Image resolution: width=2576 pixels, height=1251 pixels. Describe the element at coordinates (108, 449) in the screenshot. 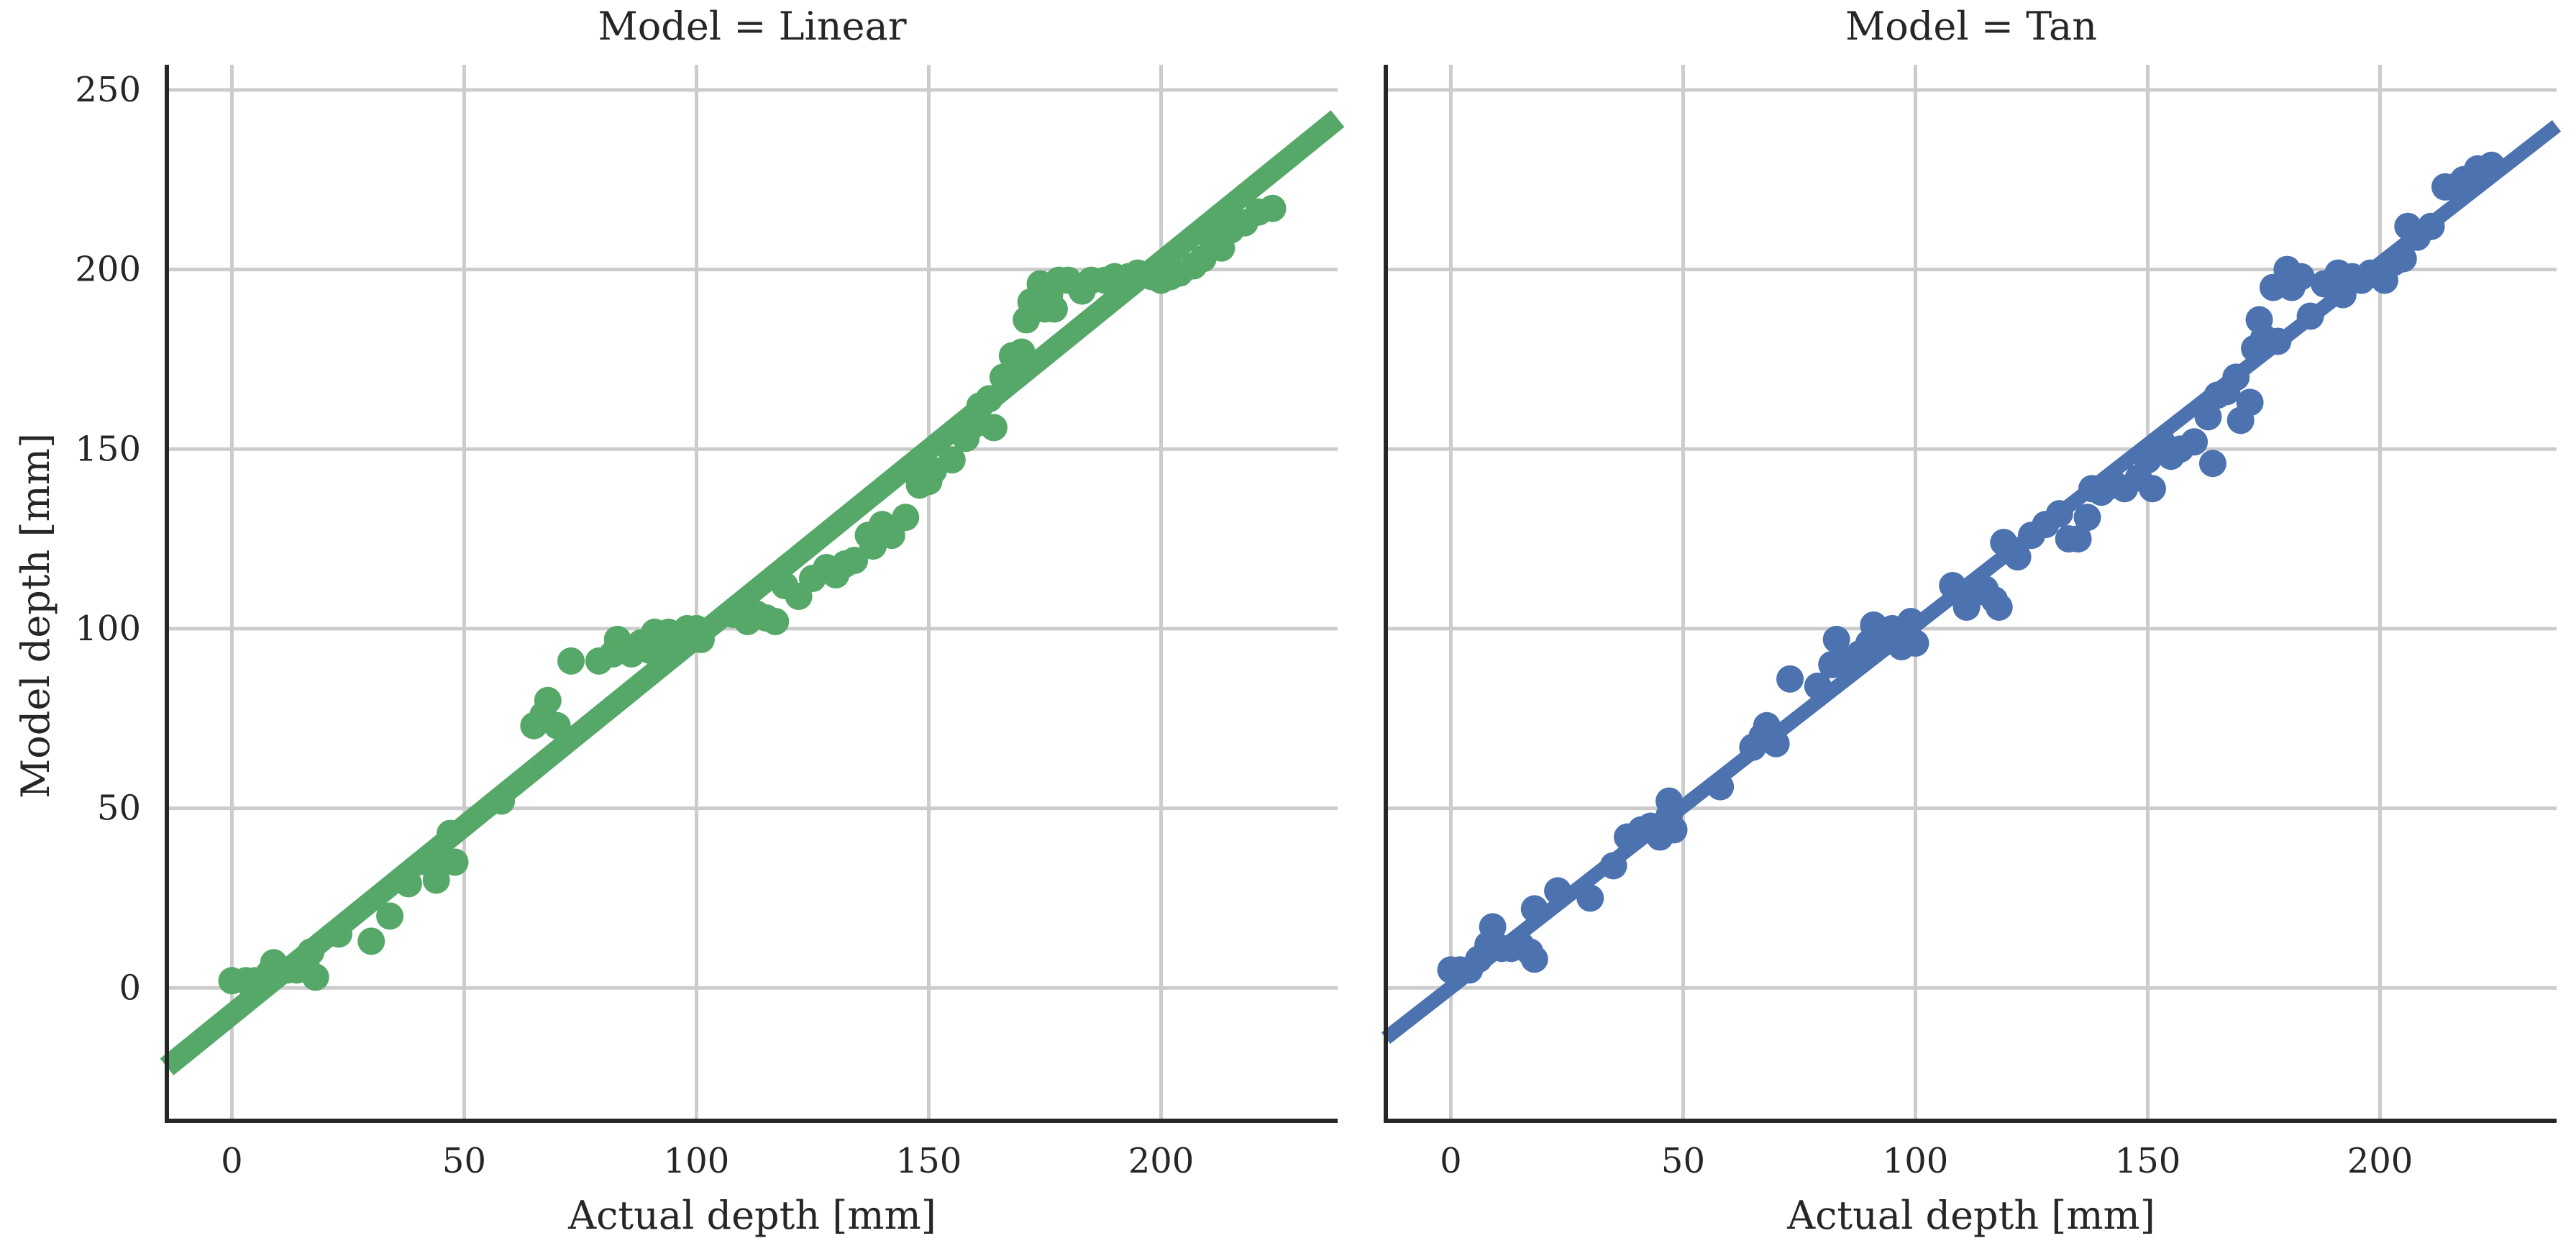

I see `y-tick-label: 150` at that location.